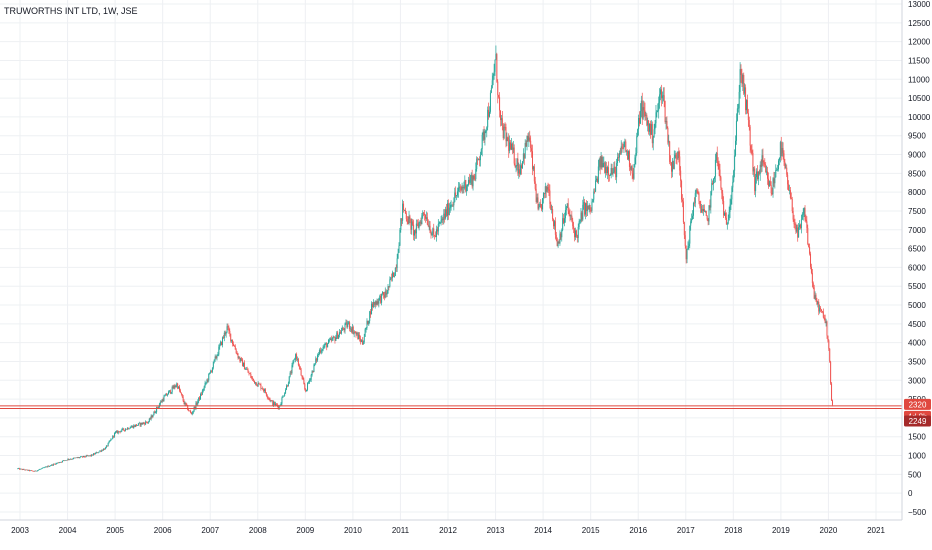  What do you see at coordinates (876, 530) in the screenshot?
I see `x-tick-label: 2021` at bounding box center [876, 530].